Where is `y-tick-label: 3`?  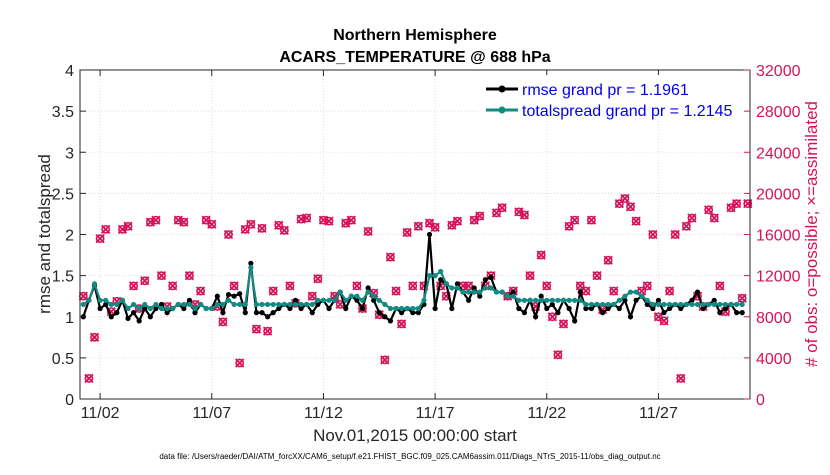 y-tick-label: 3 is located at coordinates (69, 153).